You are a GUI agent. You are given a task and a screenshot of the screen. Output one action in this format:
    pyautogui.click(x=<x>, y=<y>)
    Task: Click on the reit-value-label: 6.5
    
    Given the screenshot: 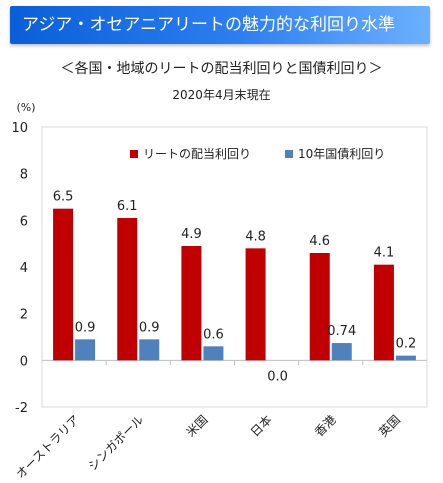 What is the action you would take?
    pyautogui.click(x=63, y=197)
    